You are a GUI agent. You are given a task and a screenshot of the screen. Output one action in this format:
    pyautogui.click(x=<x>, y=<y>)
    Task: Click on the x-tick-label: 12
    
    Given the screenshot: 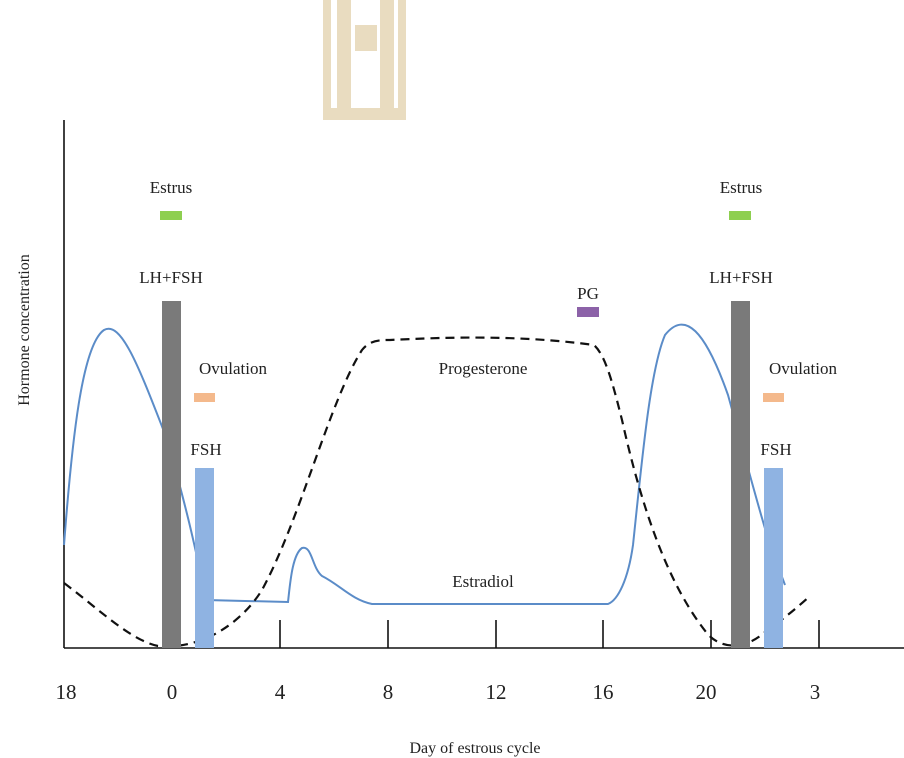 What is the action you would take?
    pyautogui.click(x=496, y=692)
    